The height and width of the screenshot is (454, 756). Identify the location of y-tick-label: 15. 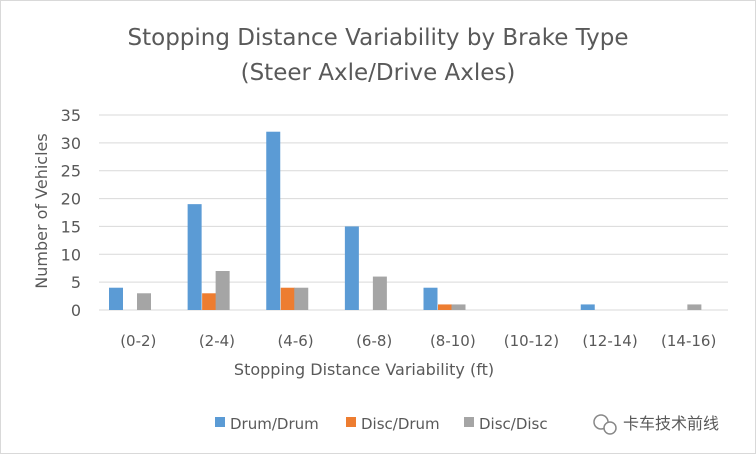
(71, 226).